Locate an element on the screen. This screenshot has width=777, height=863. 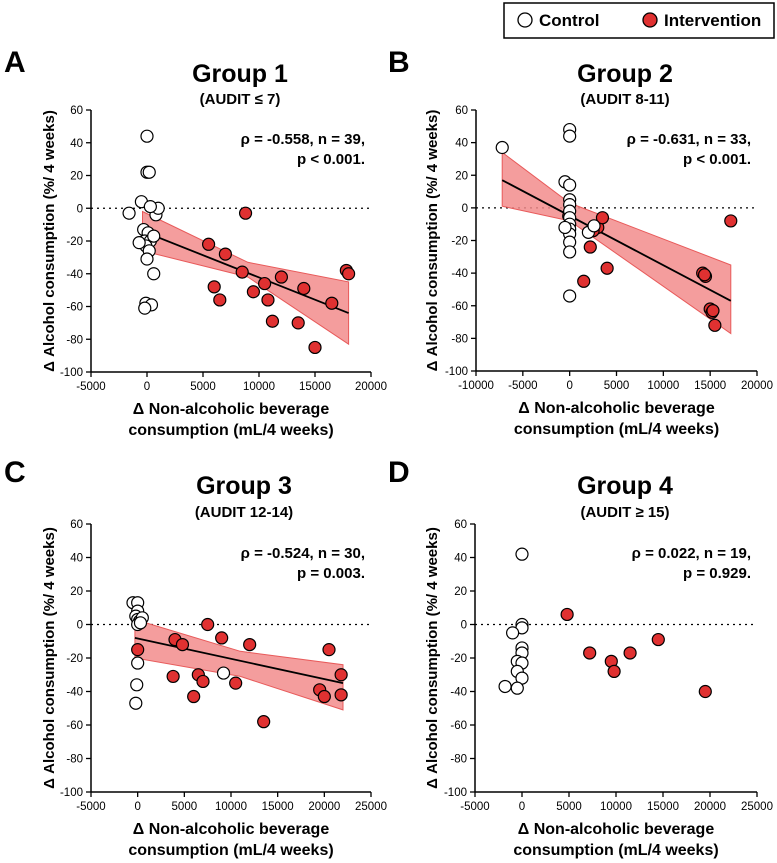
stats-annotation-line1: ρ = 0.022, n = 19, is located at coordinates (691, 553).